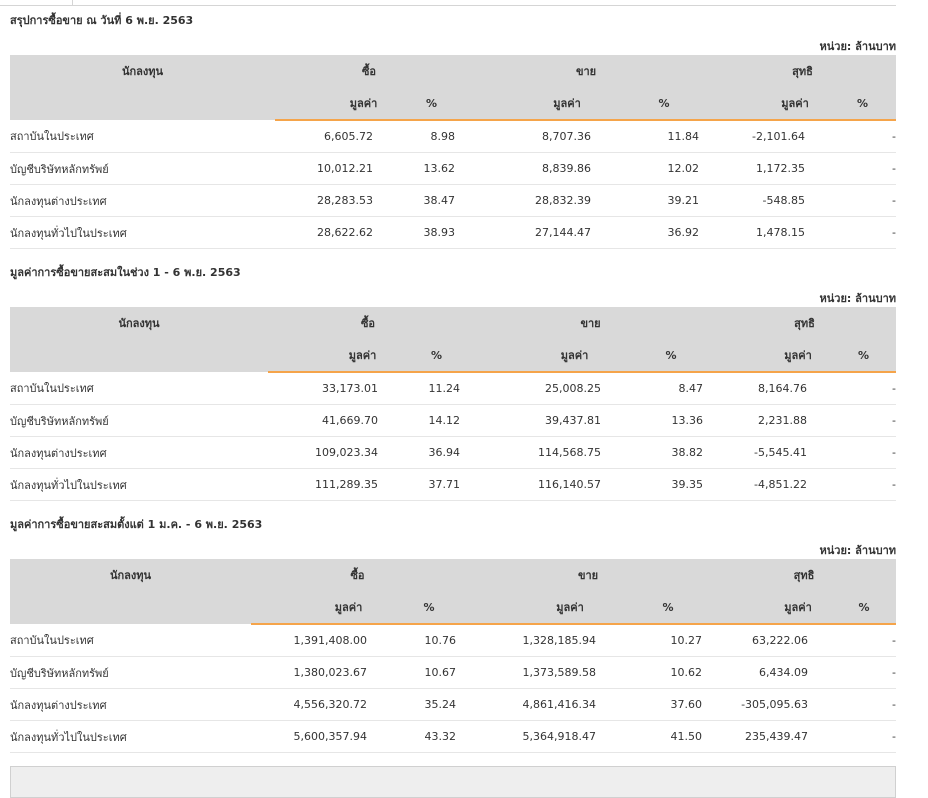  Describe the element at coordinates (772, 388) in the screenshot. I see `net-value: 8,164.76` at that location.